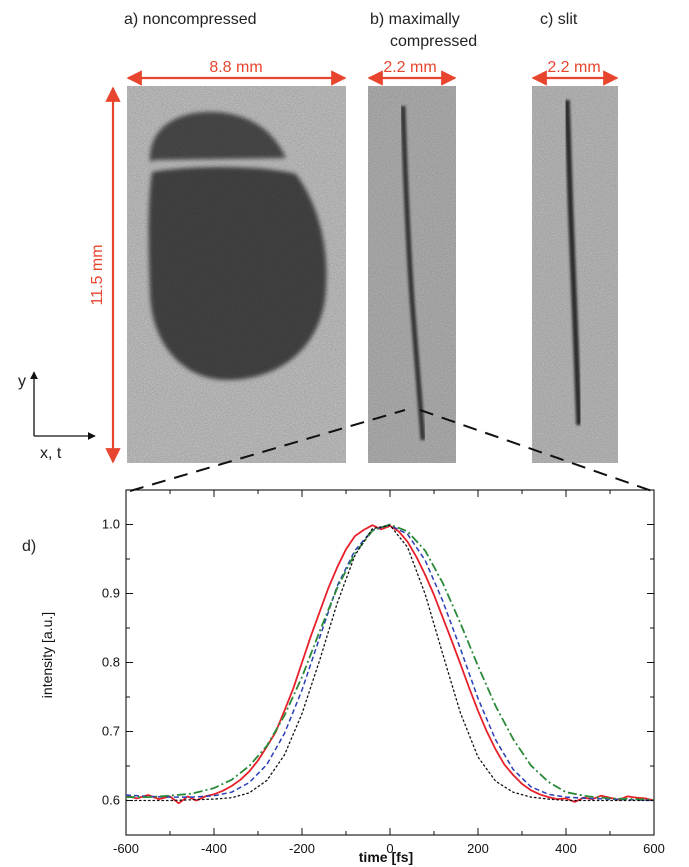  What do you see at coordinates (478, 848) in the screenshot?
I see `x-tick-label: 200` at bounding box center [478, 848].